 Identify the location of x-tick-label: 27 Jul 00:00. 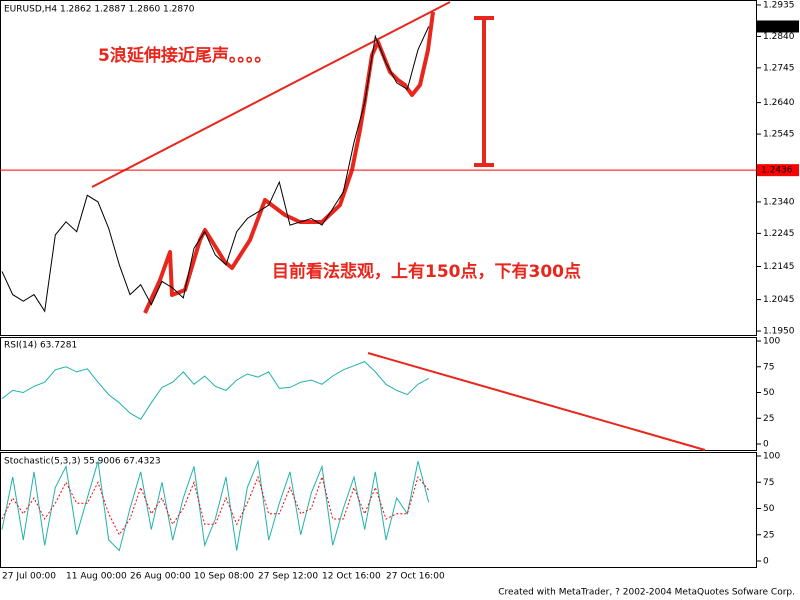
(29, 577).